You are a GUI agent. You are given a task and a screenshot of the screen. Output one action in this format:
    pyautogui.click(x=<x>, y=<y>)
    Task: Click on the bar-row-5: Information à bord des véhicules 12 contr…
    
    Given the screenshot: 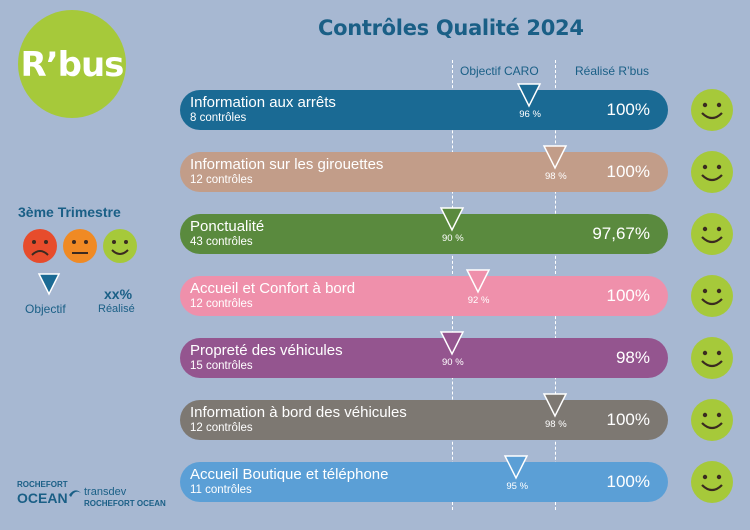 What is the action you would take?
    pyautogui.click(x=424, y=420)
    